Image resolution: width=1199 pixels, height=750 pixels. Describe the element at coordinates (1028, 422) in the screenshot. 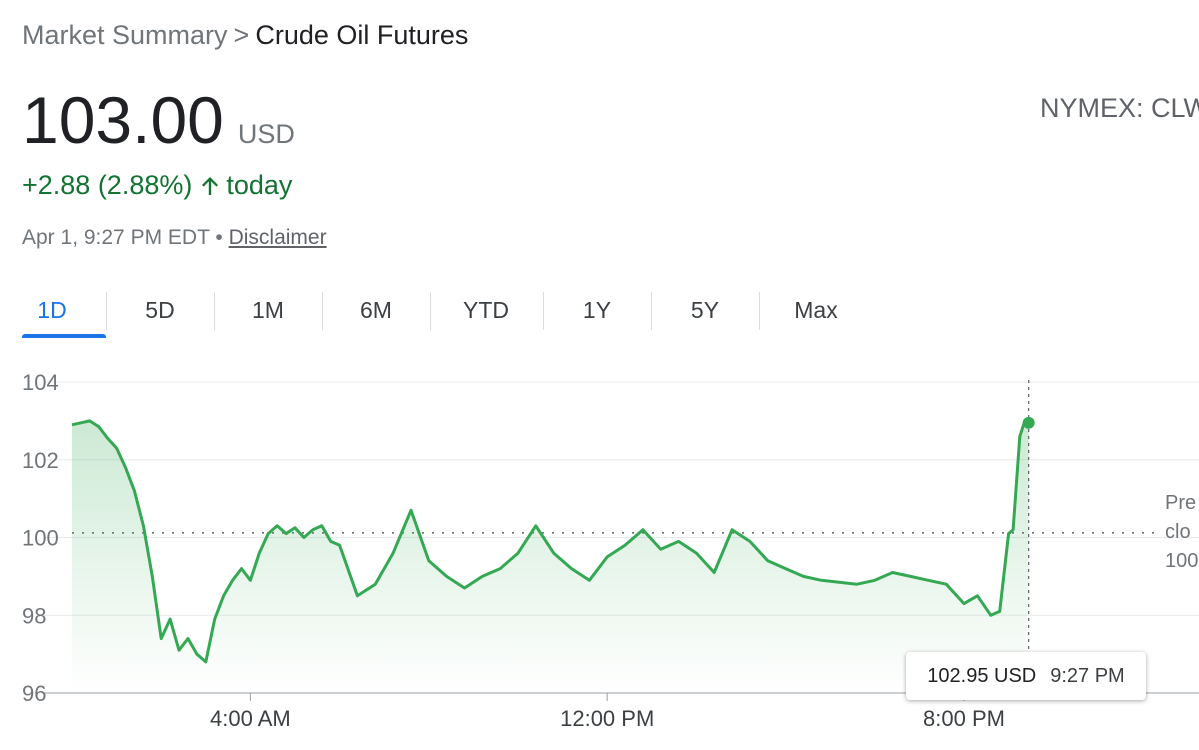

I see `hover-point` at that location.